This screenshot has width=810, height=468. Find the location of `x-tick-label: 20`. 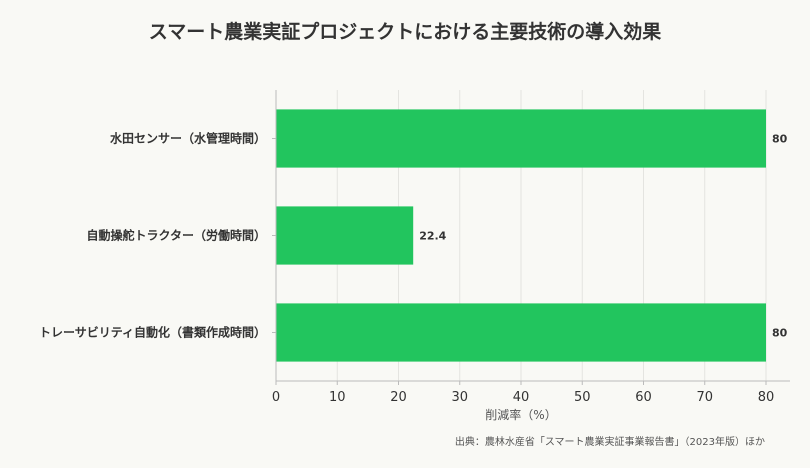

x-tick-label: 20 is located at coordinates (398, 397).